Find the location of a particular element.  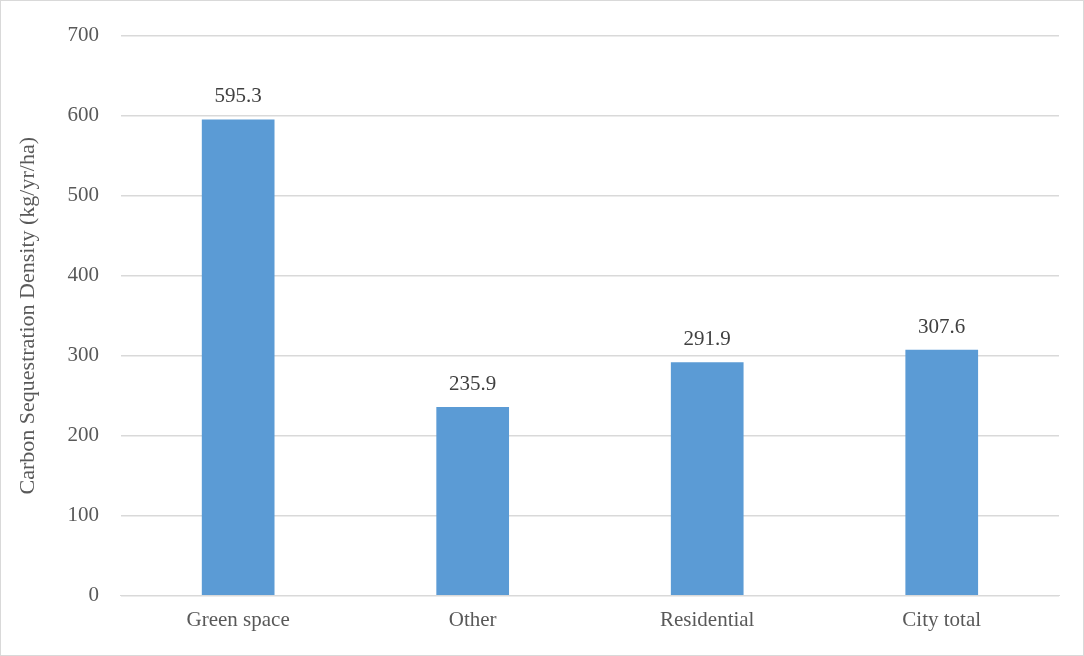

data-label: 595.3 is located at coordinates (238, 95).